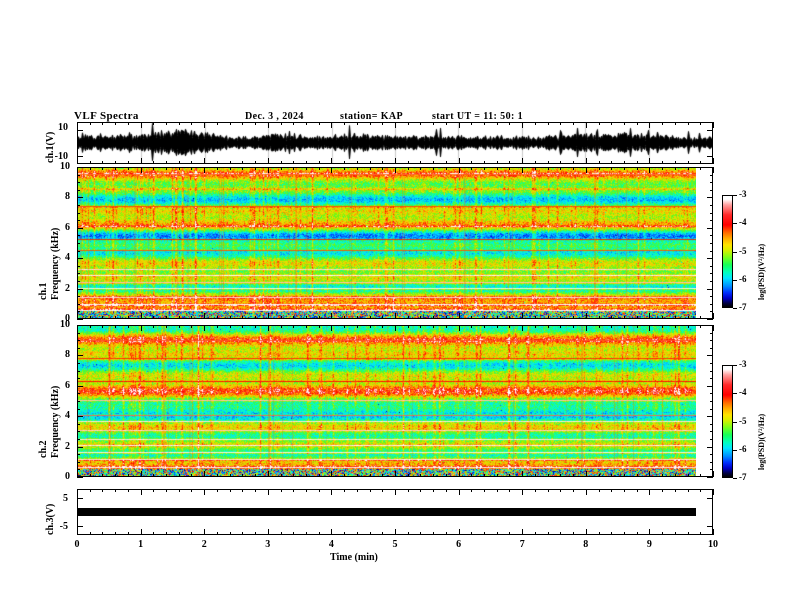 The image size is (792, 612). Describe the element at coordinates (395, 544) in the screenshot. I see `x-tick-label-5: 5` at that location.